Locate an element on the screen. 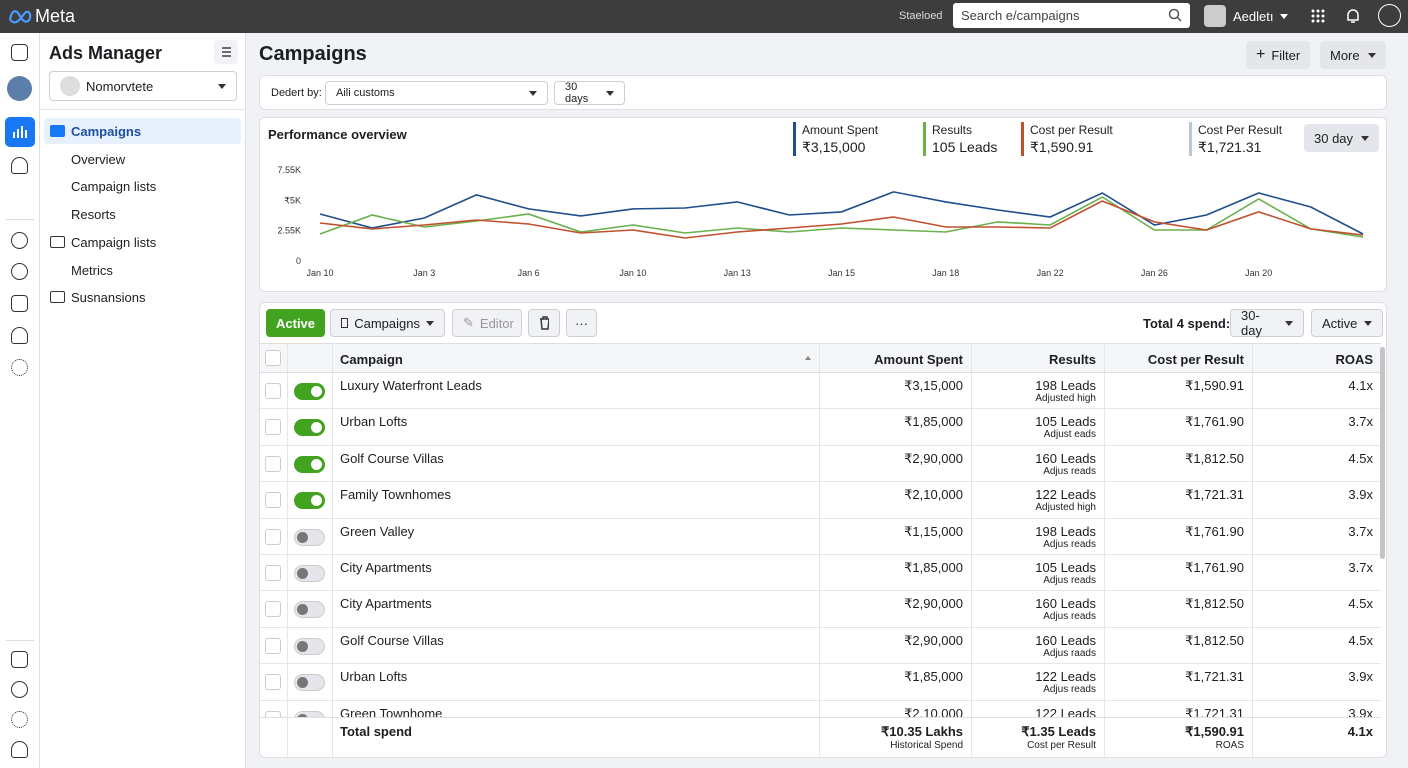 The height and width of the screenshot is (768, 1408). campaign-name: Green Valley is located at coordinates (377, 531).